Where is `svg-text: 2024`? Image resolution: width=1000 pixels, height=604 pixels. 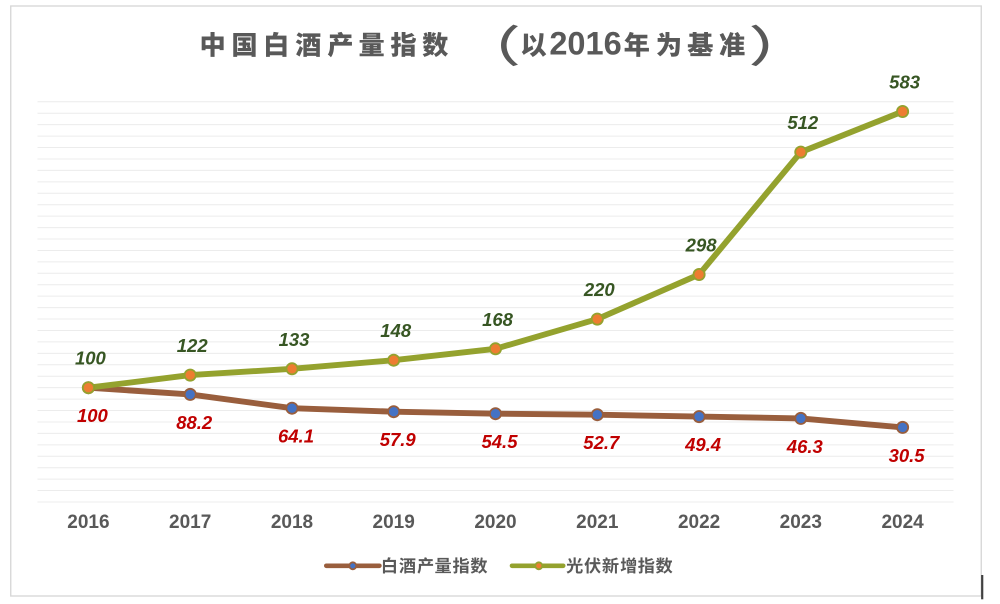
svg-text: 2024 is located at coordinates (902, 522).